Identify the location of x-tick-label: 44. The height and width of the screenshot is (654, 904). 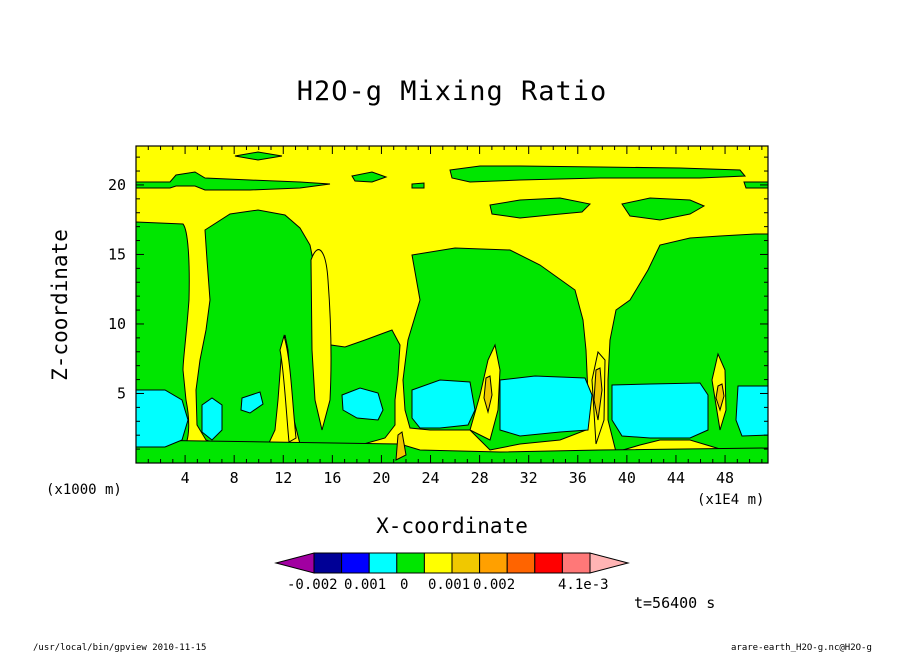
(676, 478).